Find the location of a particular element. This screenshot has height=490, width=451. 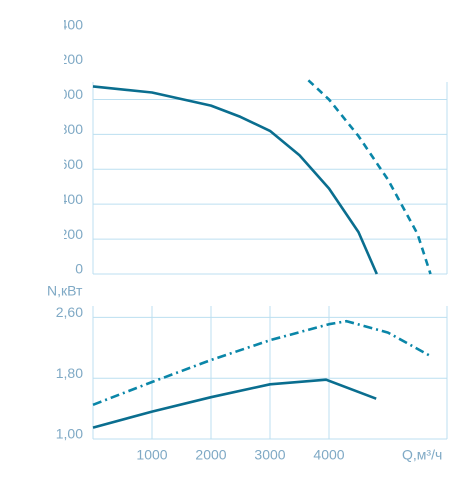

x-axis-label: Q,м³/ч is located at coordinates (422, 455).